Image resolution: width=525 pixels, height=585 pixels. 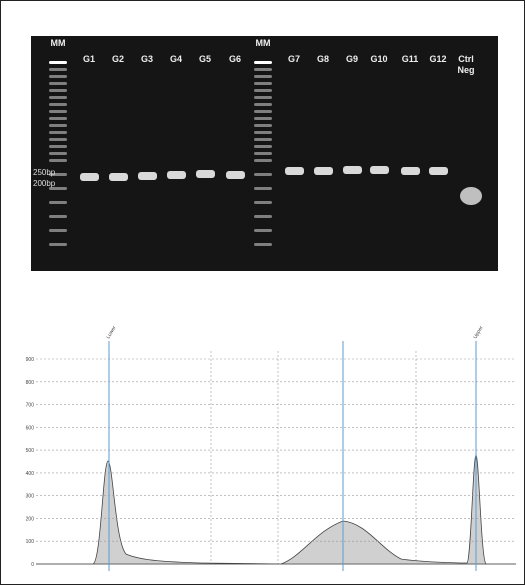 What do you see at coordinates (322, 59) in the screenshot?
I see `lane-label: G8` at bounding box center [322, 59].